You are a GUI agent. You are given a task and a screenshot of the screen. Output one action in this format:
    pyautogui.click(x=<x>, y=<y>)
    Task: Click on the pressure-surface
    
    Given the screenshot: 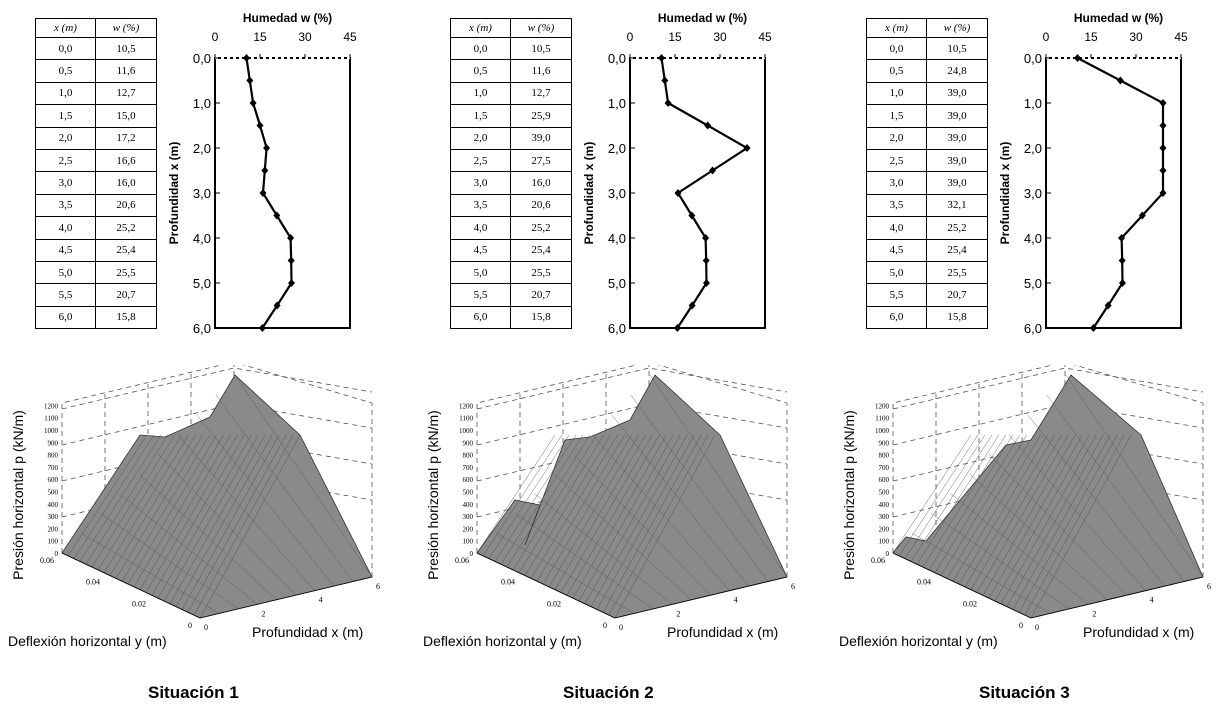 What is the action you would take?
    pyautogui.click(x=217, y=496)
    